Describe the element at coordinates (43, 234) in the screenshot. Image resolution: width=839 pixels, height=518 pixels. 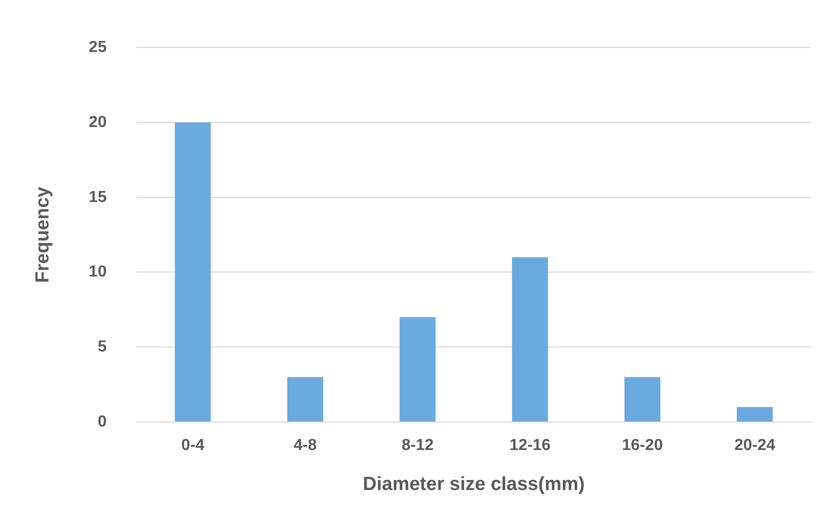
I see `y-axis-title: Frequency` at that location.